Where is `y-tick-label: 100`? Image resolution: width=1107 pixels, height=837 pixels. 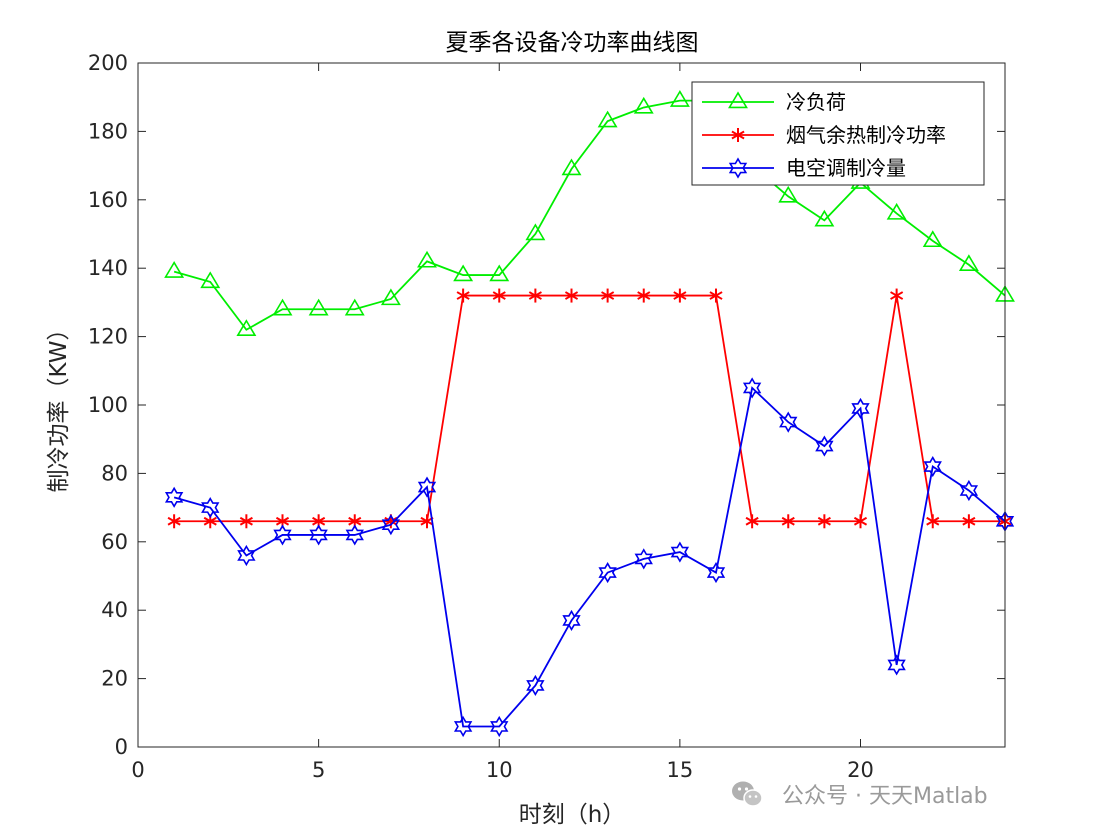 y-tick-label: 100 is located at coordinates (108, 405).